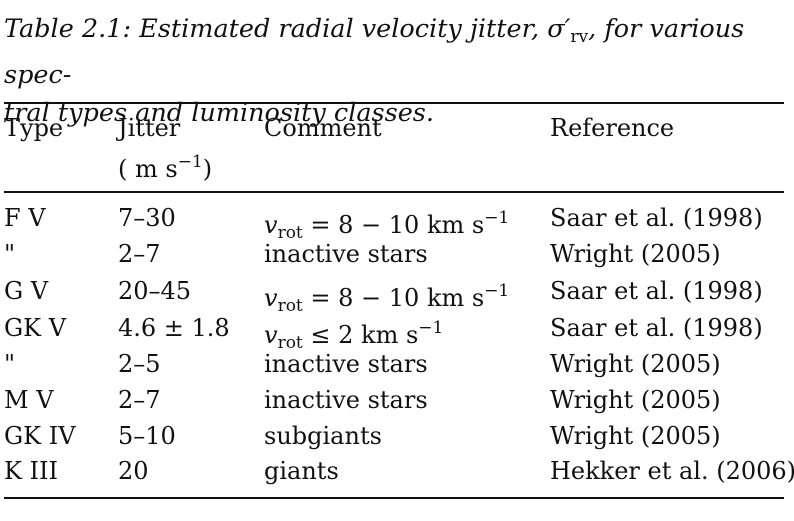 The height and width of the screenshot is (521, 794). What do you see at coordinates (174, 328) in the screenshot?
I see `cell-jitter: 4.6 ± 1.8` at bounding box center [174, 328].